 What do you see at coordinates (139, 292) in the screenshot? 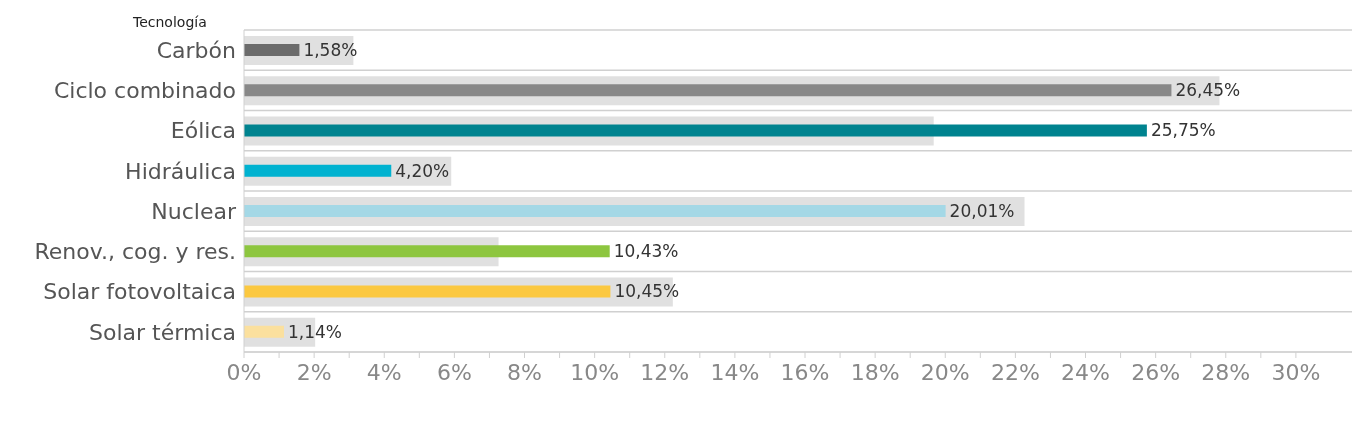
I see `y-tick-label: Solar fotovoltaica` at bounding box center [139, 292].